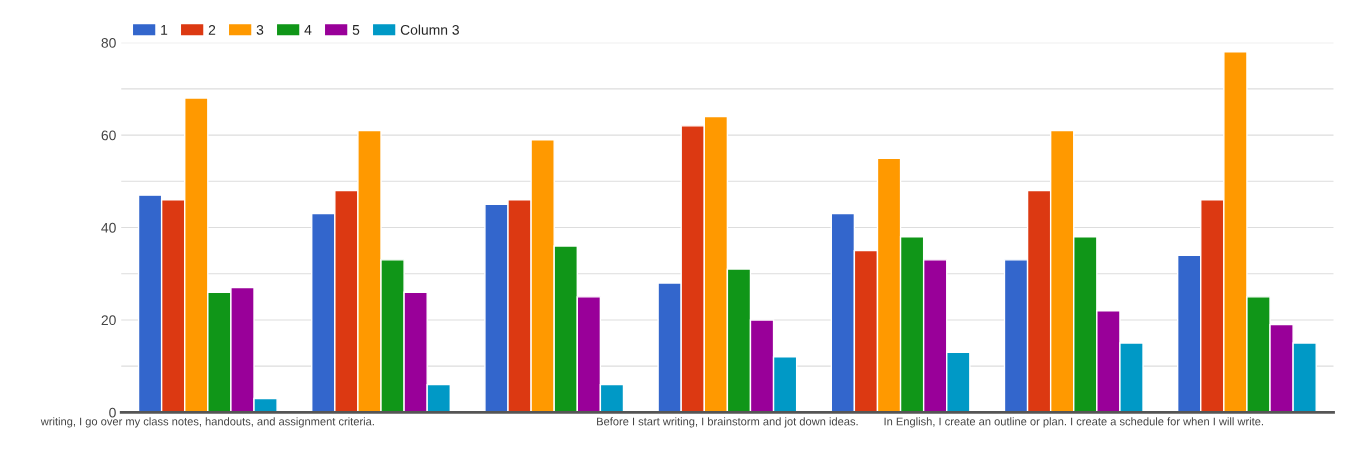 This screenshot has height=474, width=1347. Describe the element at coordinates (1073, 422) in the screenshot. I see `x-tick-label: In English, I create an outline or plan. I create a schedule for when I will write.` at that location.